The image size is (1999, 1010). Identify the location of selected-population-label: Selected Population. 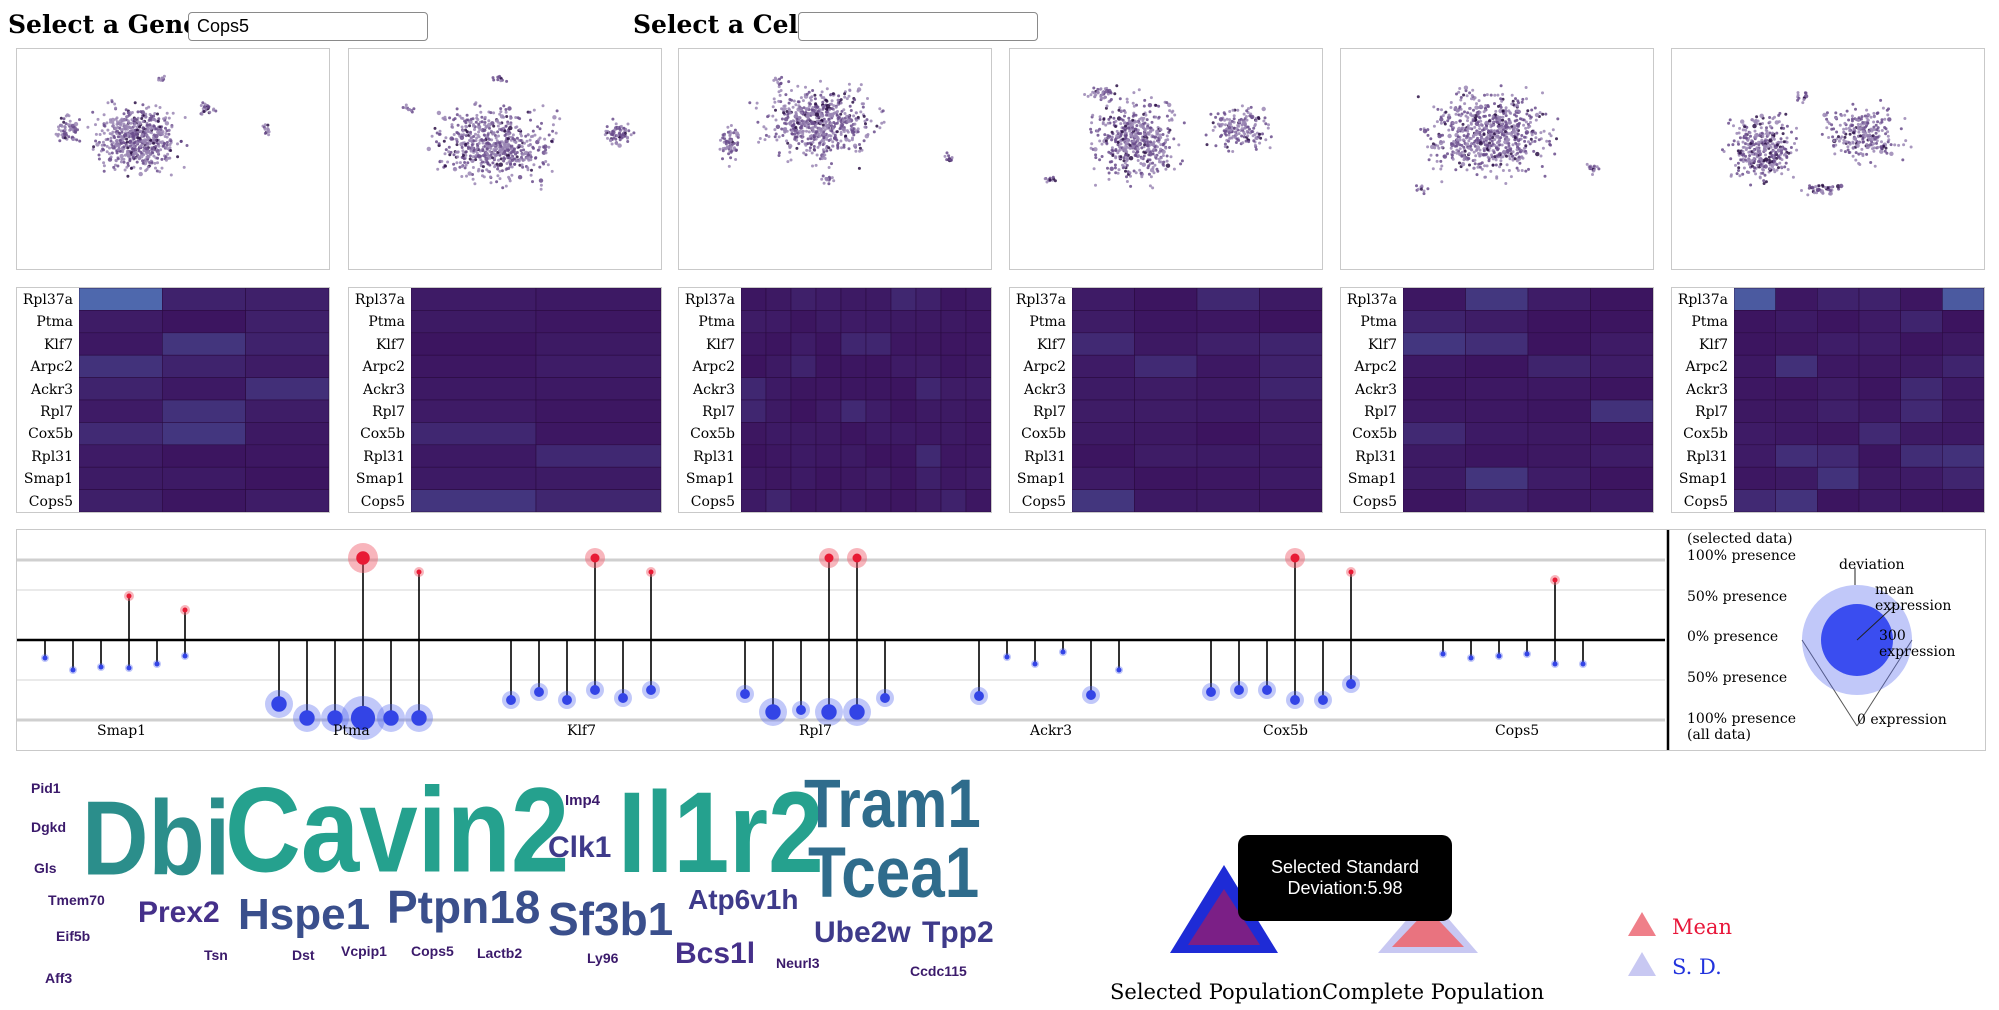
(1216, 992).